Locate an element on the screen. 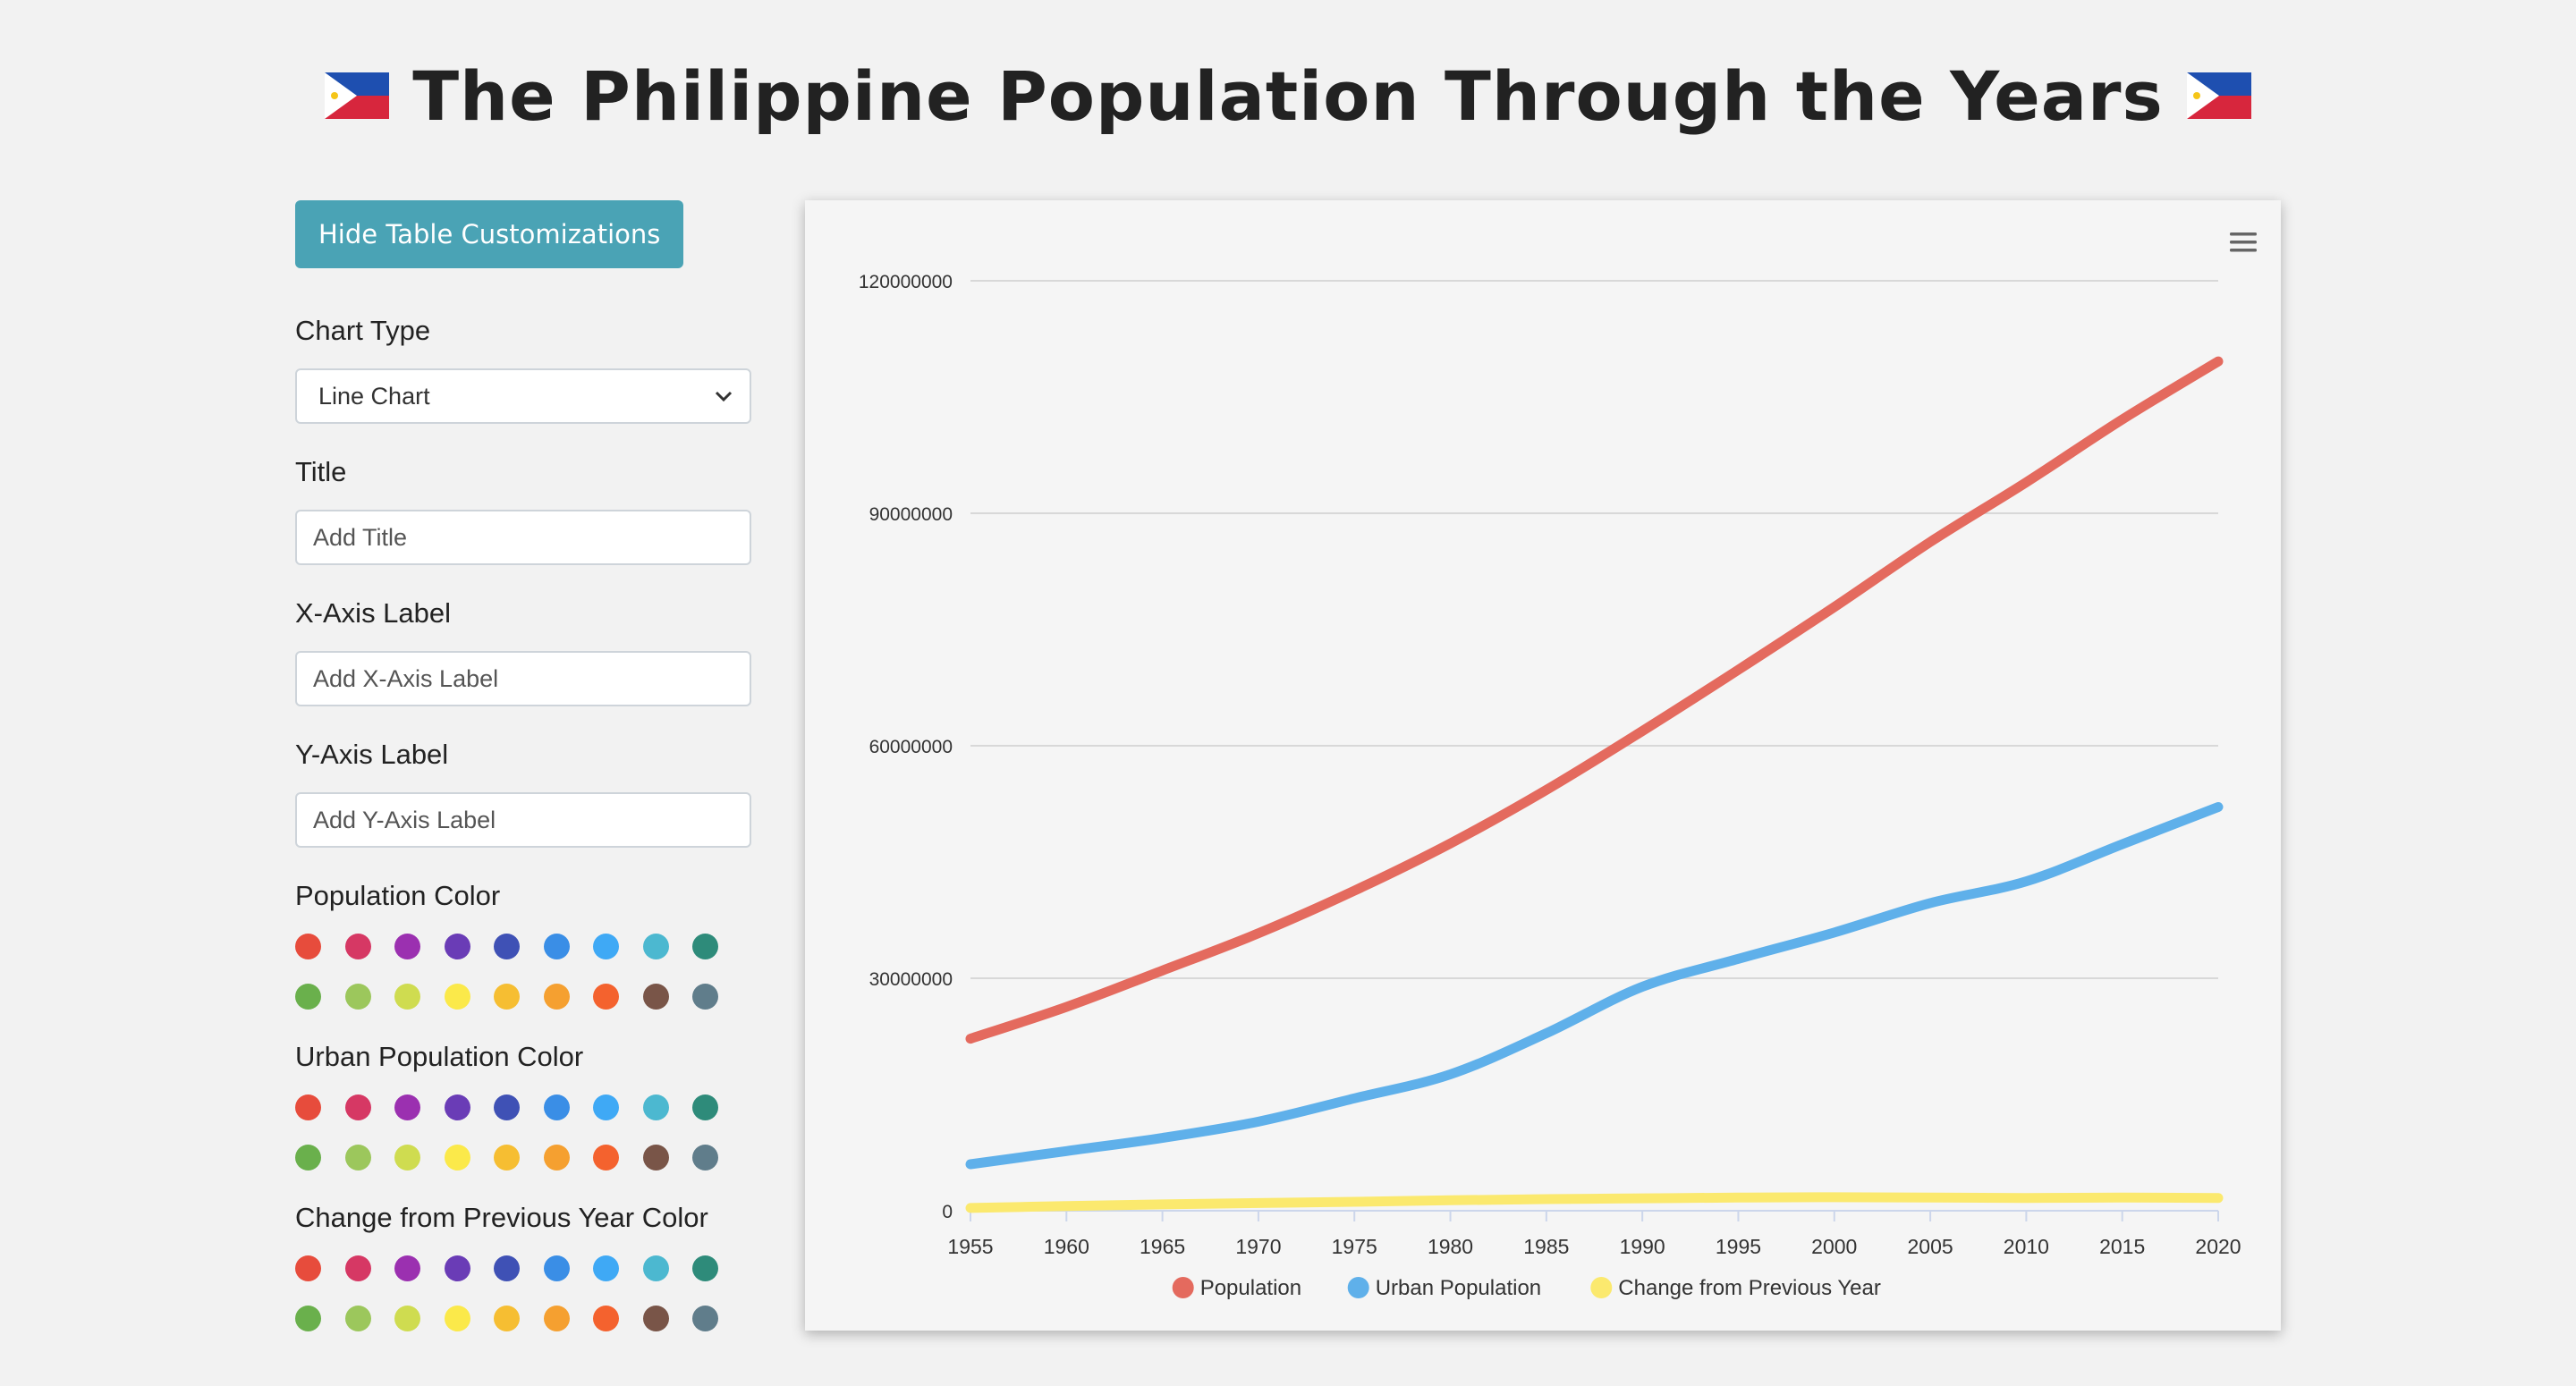 The image size is (2576, 1386). x-axis-input: Add X-Axis Label is located at coordinates (523, 678).